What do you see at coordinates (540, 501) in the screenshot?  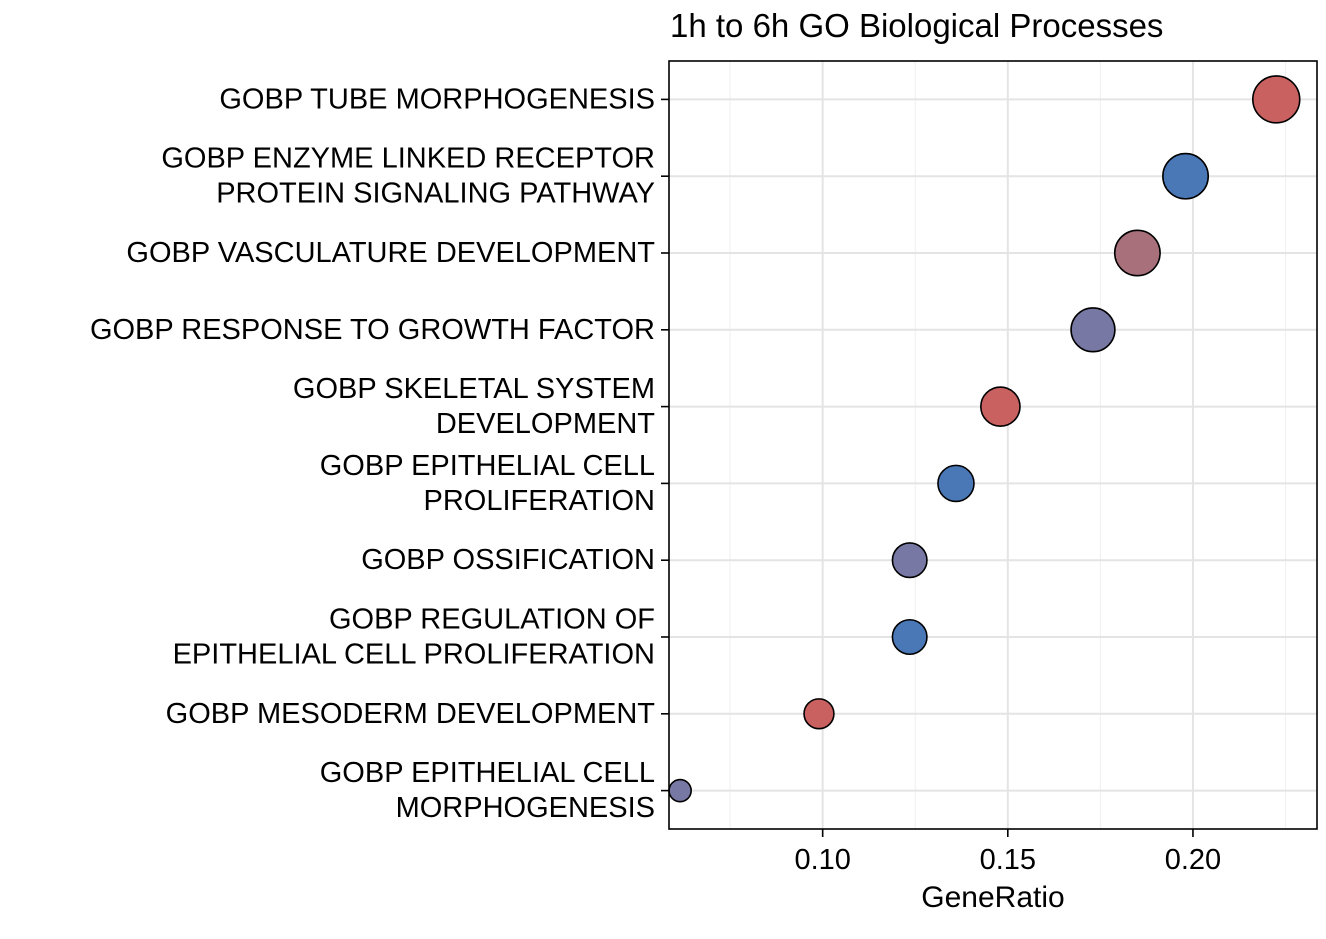 I see `y-tick-label: PROLIFERATION` at bounding box center [540, 501].